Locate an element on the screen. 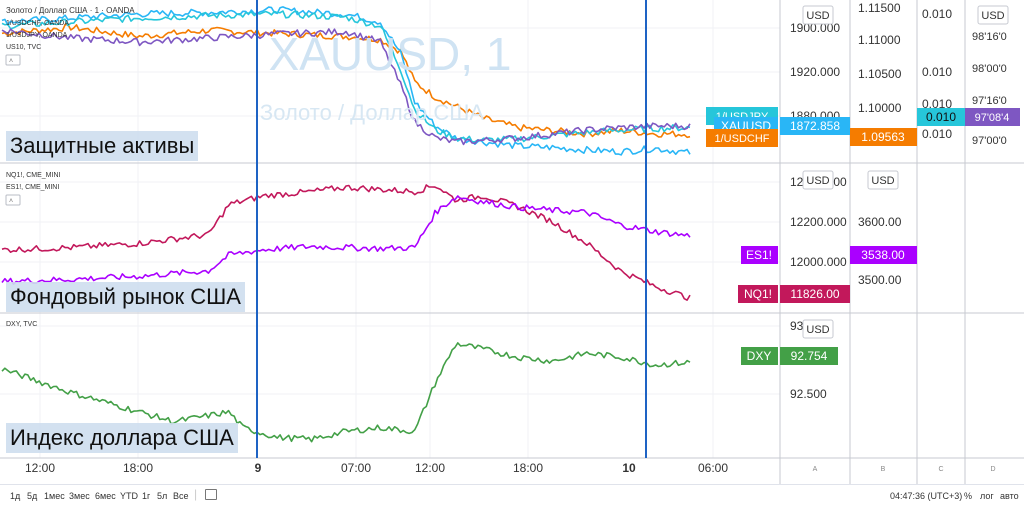 Image resolution: width=1024 pixels, height=507 pixels. time-label-6: 18:00 is located at coordinates (528, 468).